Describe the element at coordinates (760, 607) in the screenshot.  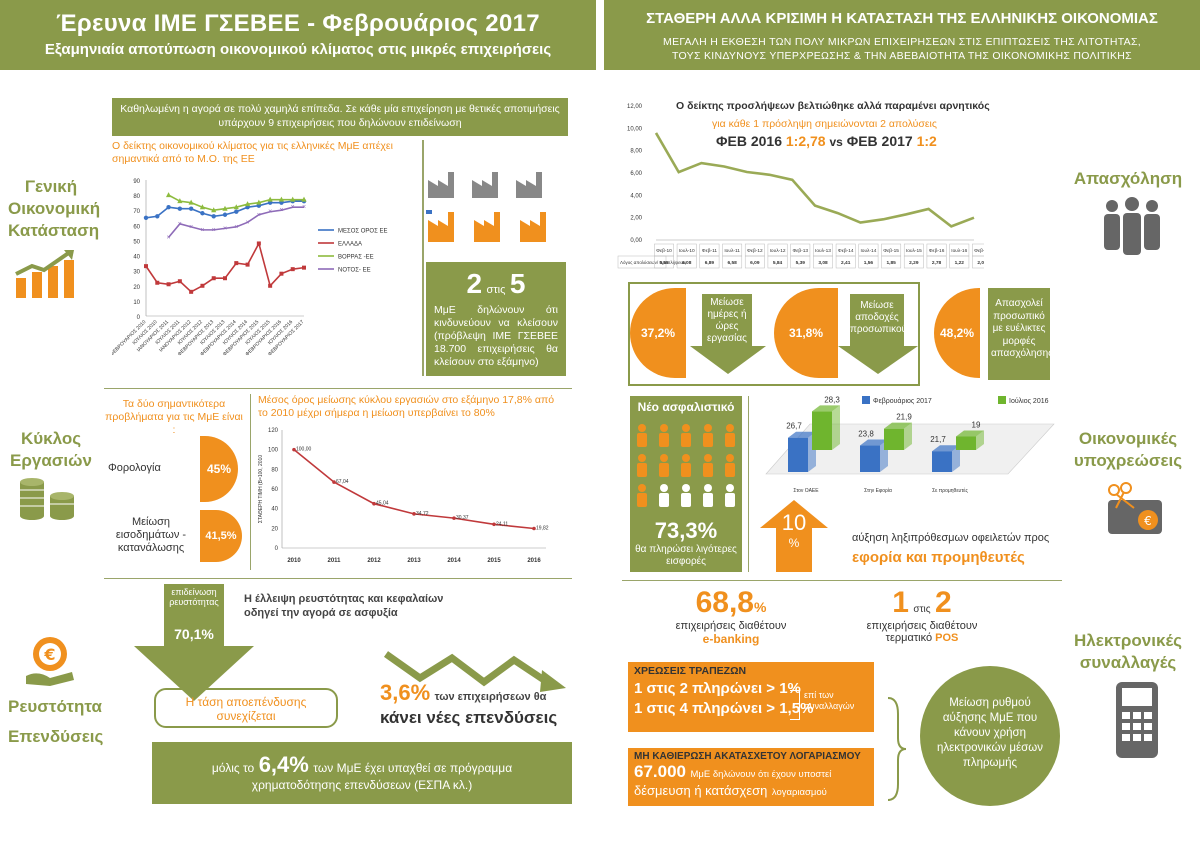
I see `ebank-unit: %` at that location.